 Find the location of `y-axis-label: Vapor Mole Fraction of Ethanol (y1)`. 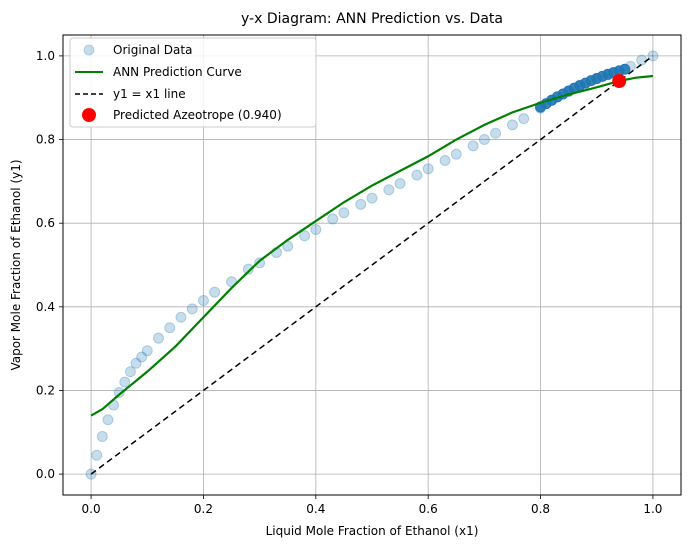

y-axis-label: Vapor Mole Fraction of Ethanol (y1) is located at coordinates (16, 264).